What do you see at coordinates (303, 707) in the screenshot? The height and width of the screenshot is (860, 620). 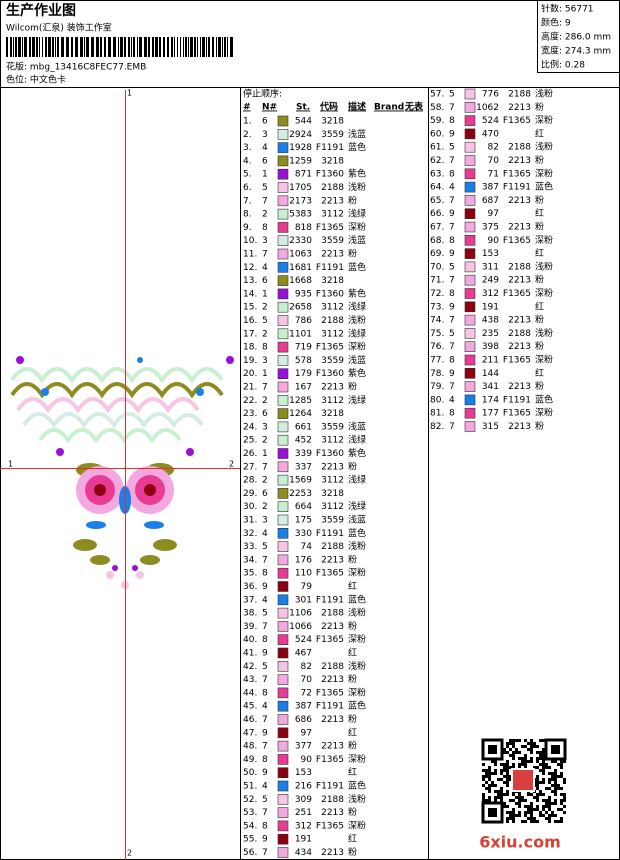 I see `stitches: 387` at bounding box center [303, 707].